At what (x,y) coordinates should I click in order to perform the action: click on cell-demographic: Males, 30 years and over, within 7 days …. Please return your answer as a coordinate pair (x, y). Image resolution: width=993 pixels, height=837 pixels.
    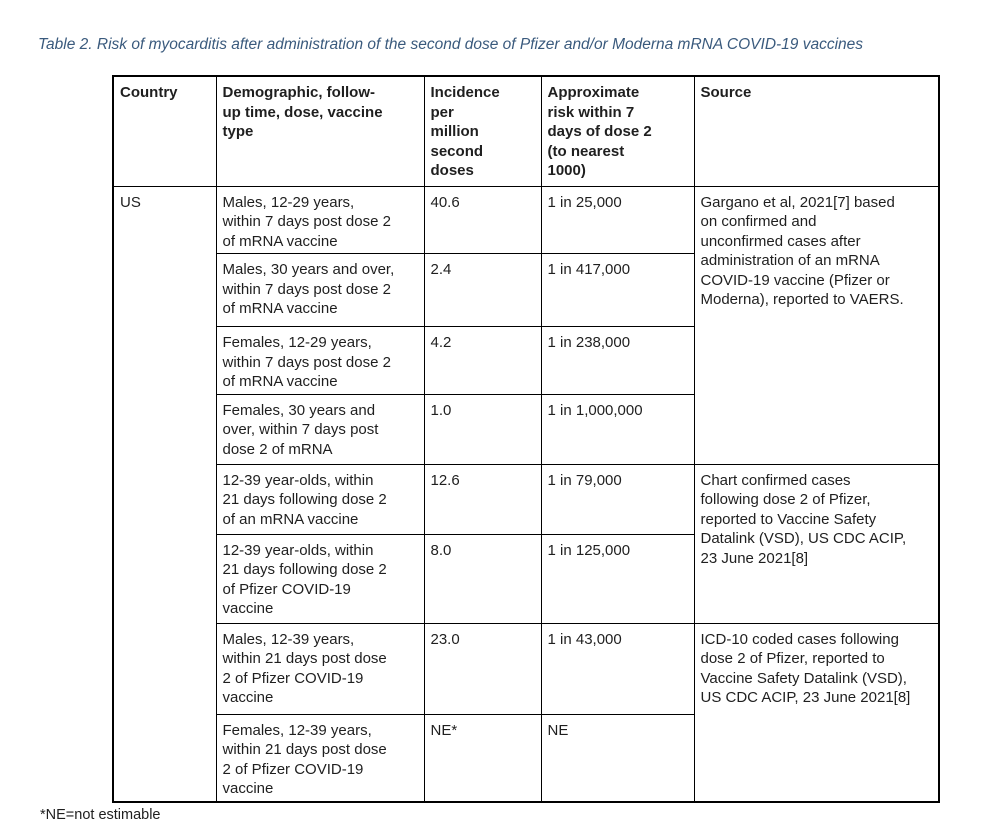
    Looking at the image, I should click on (320, 290).